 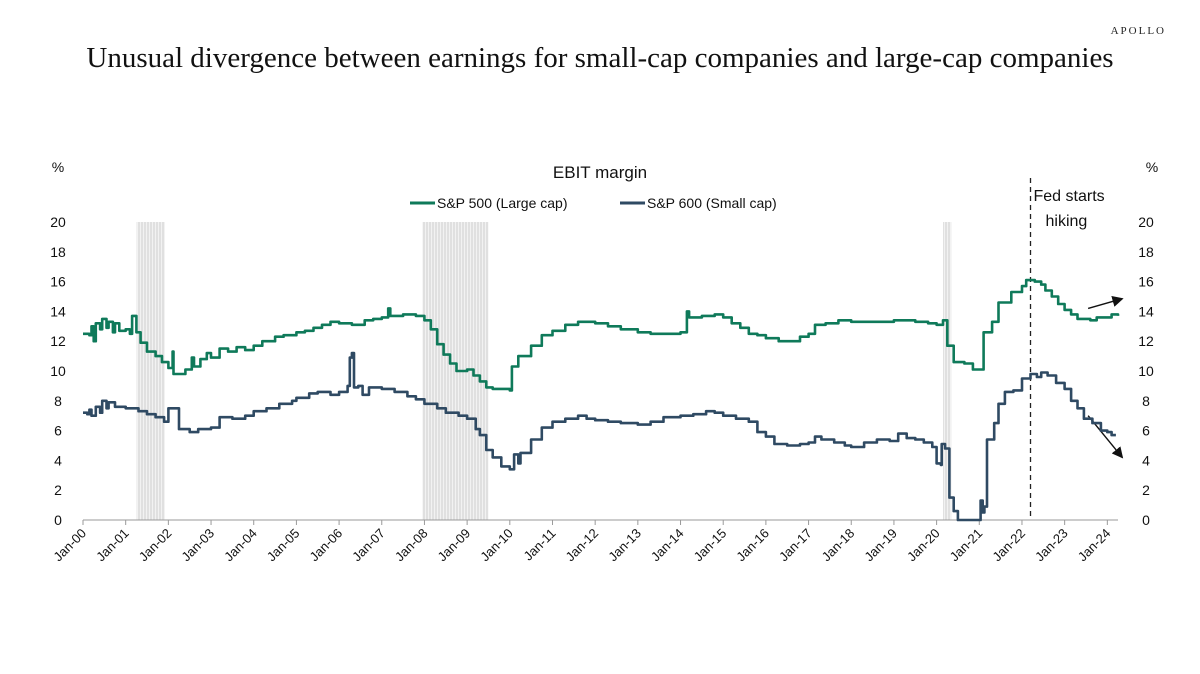 What do you see at coordinates (454, 545) in the screenshot?
I see `x-tick-Jan-09: Jan-09` at bounding box center [454, 545].